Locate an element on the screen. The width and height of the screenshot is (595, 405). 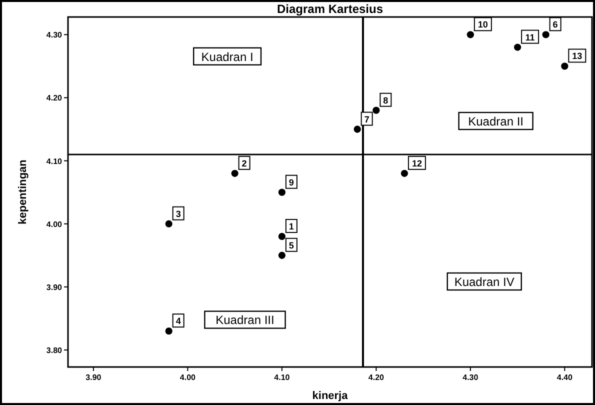
annotation: 11 is located at coordinates (530, 37).